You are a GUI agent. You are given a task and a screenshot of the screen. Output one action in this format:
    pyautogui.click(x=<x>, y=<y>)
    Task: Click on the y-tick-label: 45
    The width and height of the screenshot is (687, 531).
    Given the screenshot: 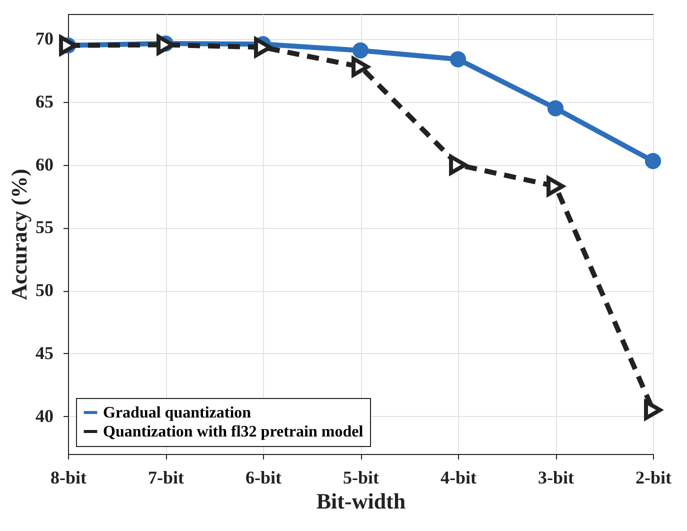 What is the action you would take?
    pyautogui.click(x=45, y=352)
    